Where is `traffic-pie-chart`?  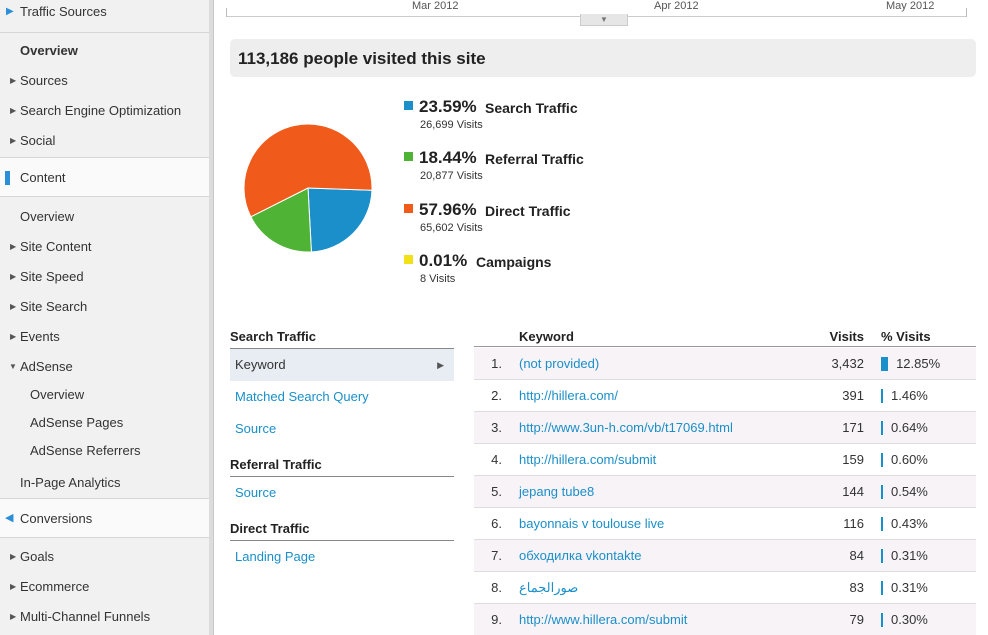
traffic-pie-chart is located at coordinates (308, 188).